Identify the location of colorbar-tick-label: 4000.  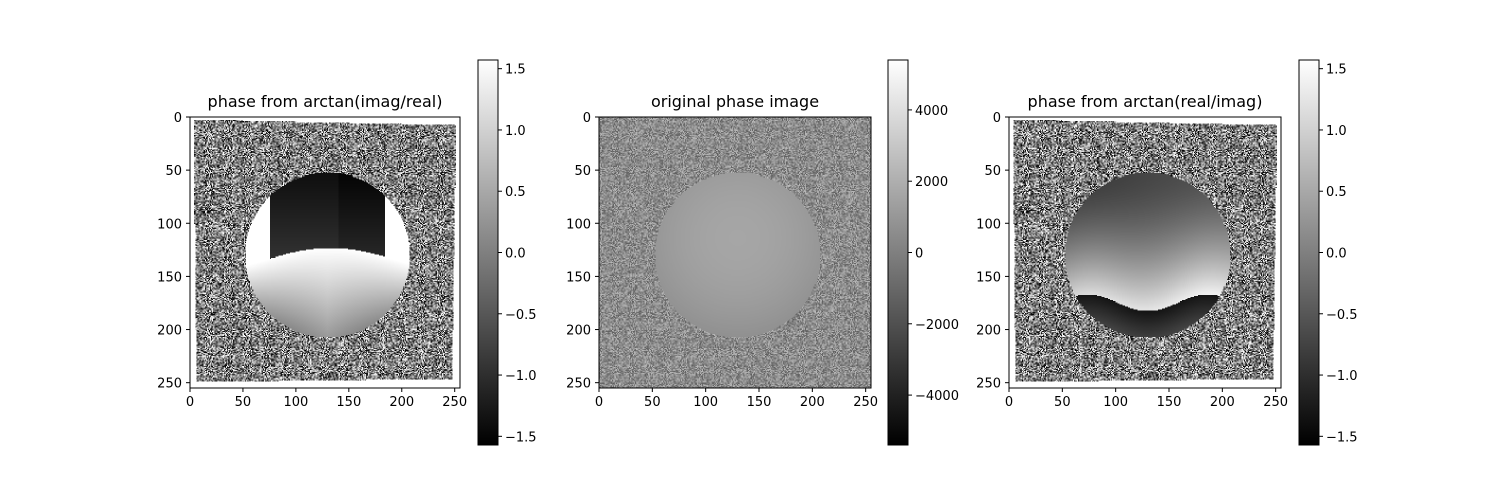
(931, 111).